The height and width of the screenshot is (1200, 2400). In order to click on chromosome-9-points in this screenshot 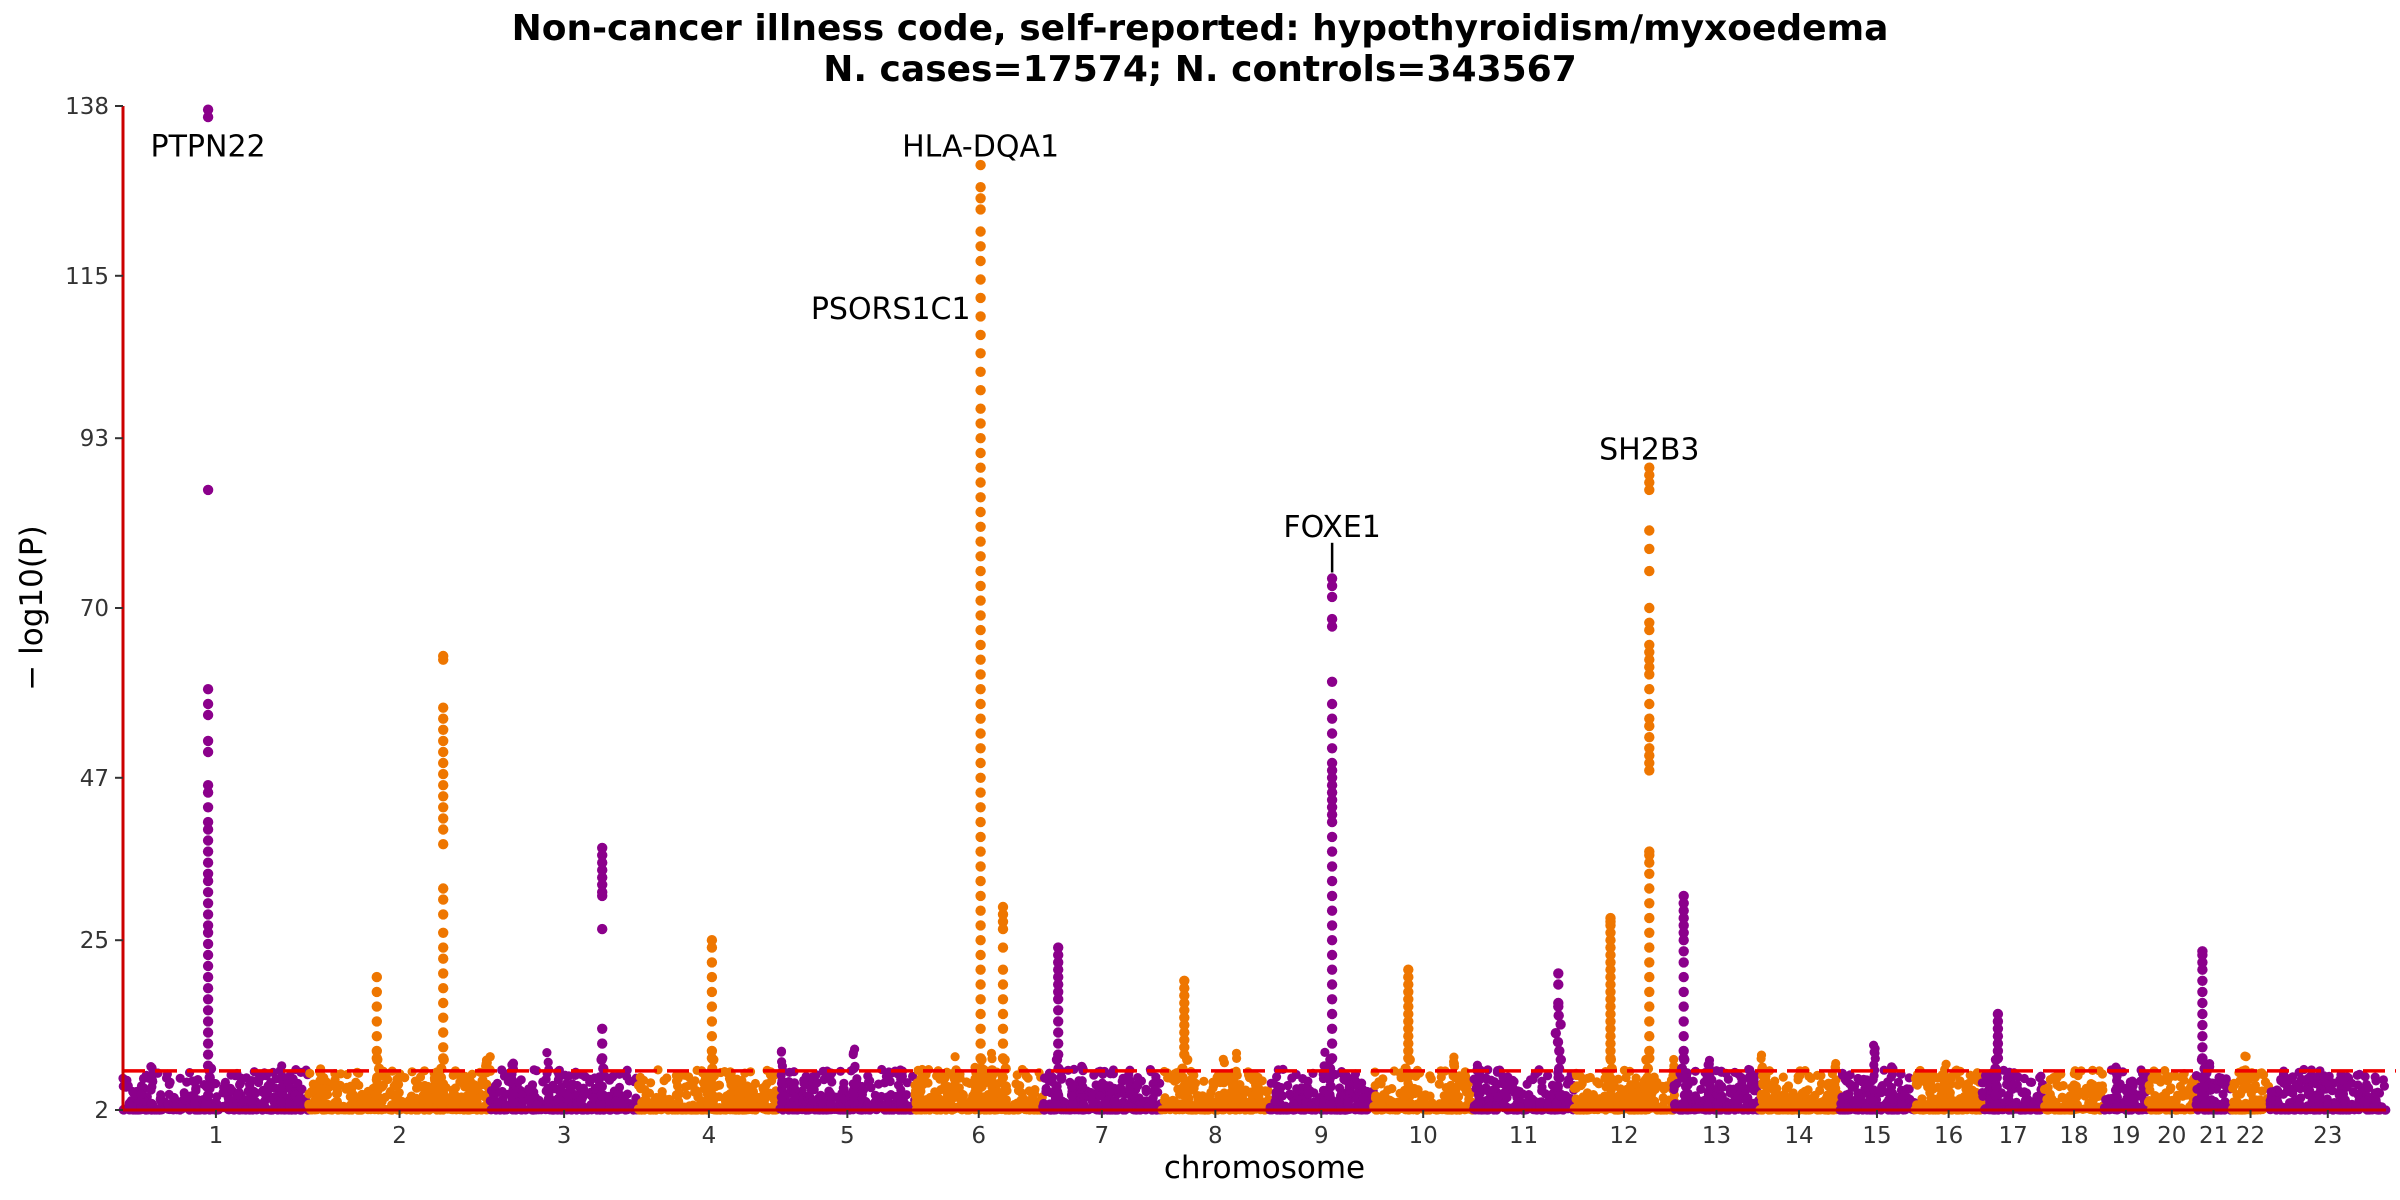, I will do `click(1321, 1081)`.